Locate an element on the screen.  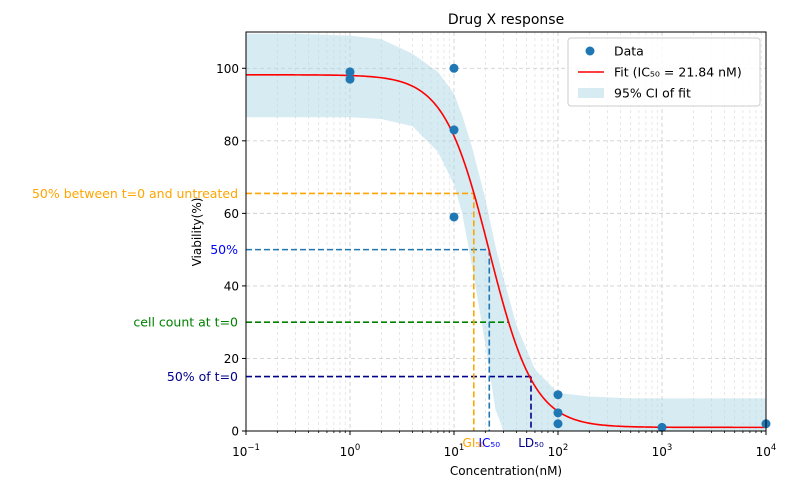
reference-line-label: 50% between t=0 and untreated is located at coordinates (135, 193).